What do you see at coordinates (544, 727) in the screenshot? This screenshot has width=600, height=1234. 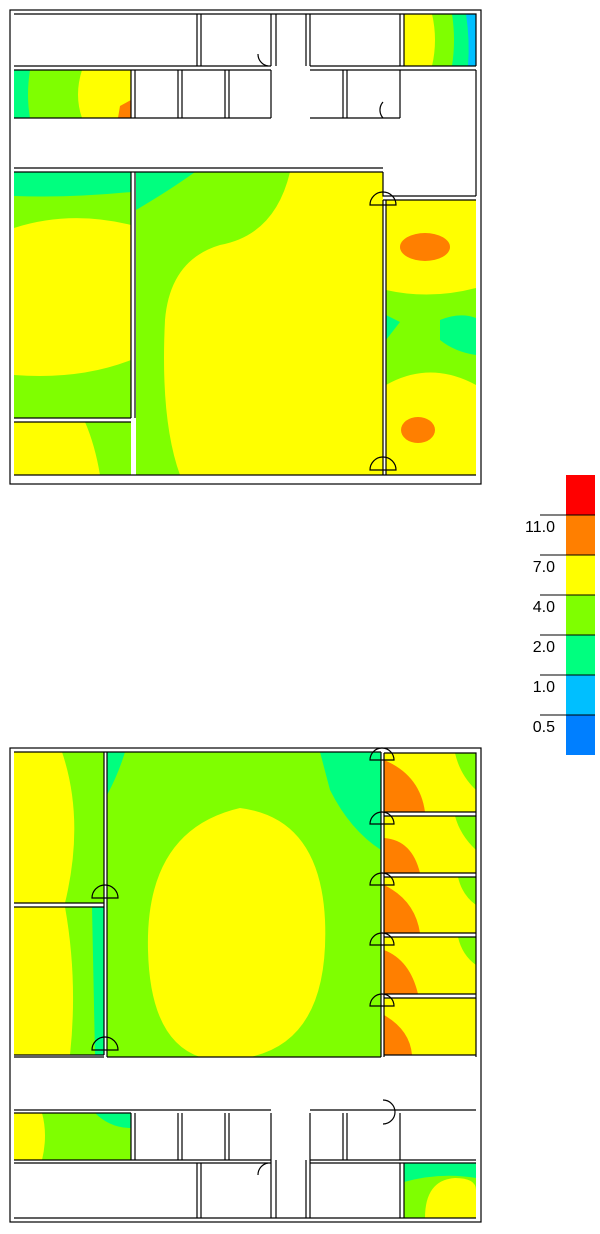 I see `legend-label: 0.5` at bounding box center [544, 727].